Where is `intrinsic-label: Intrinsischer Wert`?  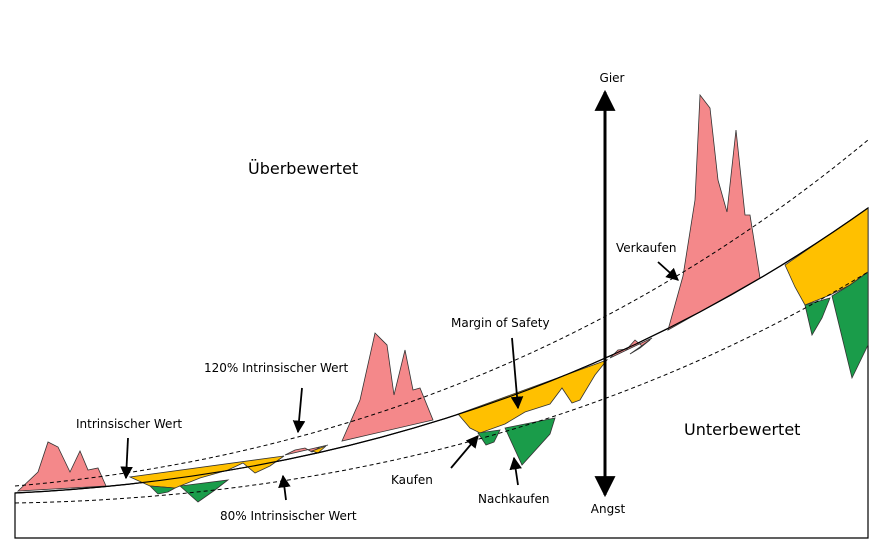
intrinsic-label: Intrinsischer Wert is located at coordinates (129, 424).